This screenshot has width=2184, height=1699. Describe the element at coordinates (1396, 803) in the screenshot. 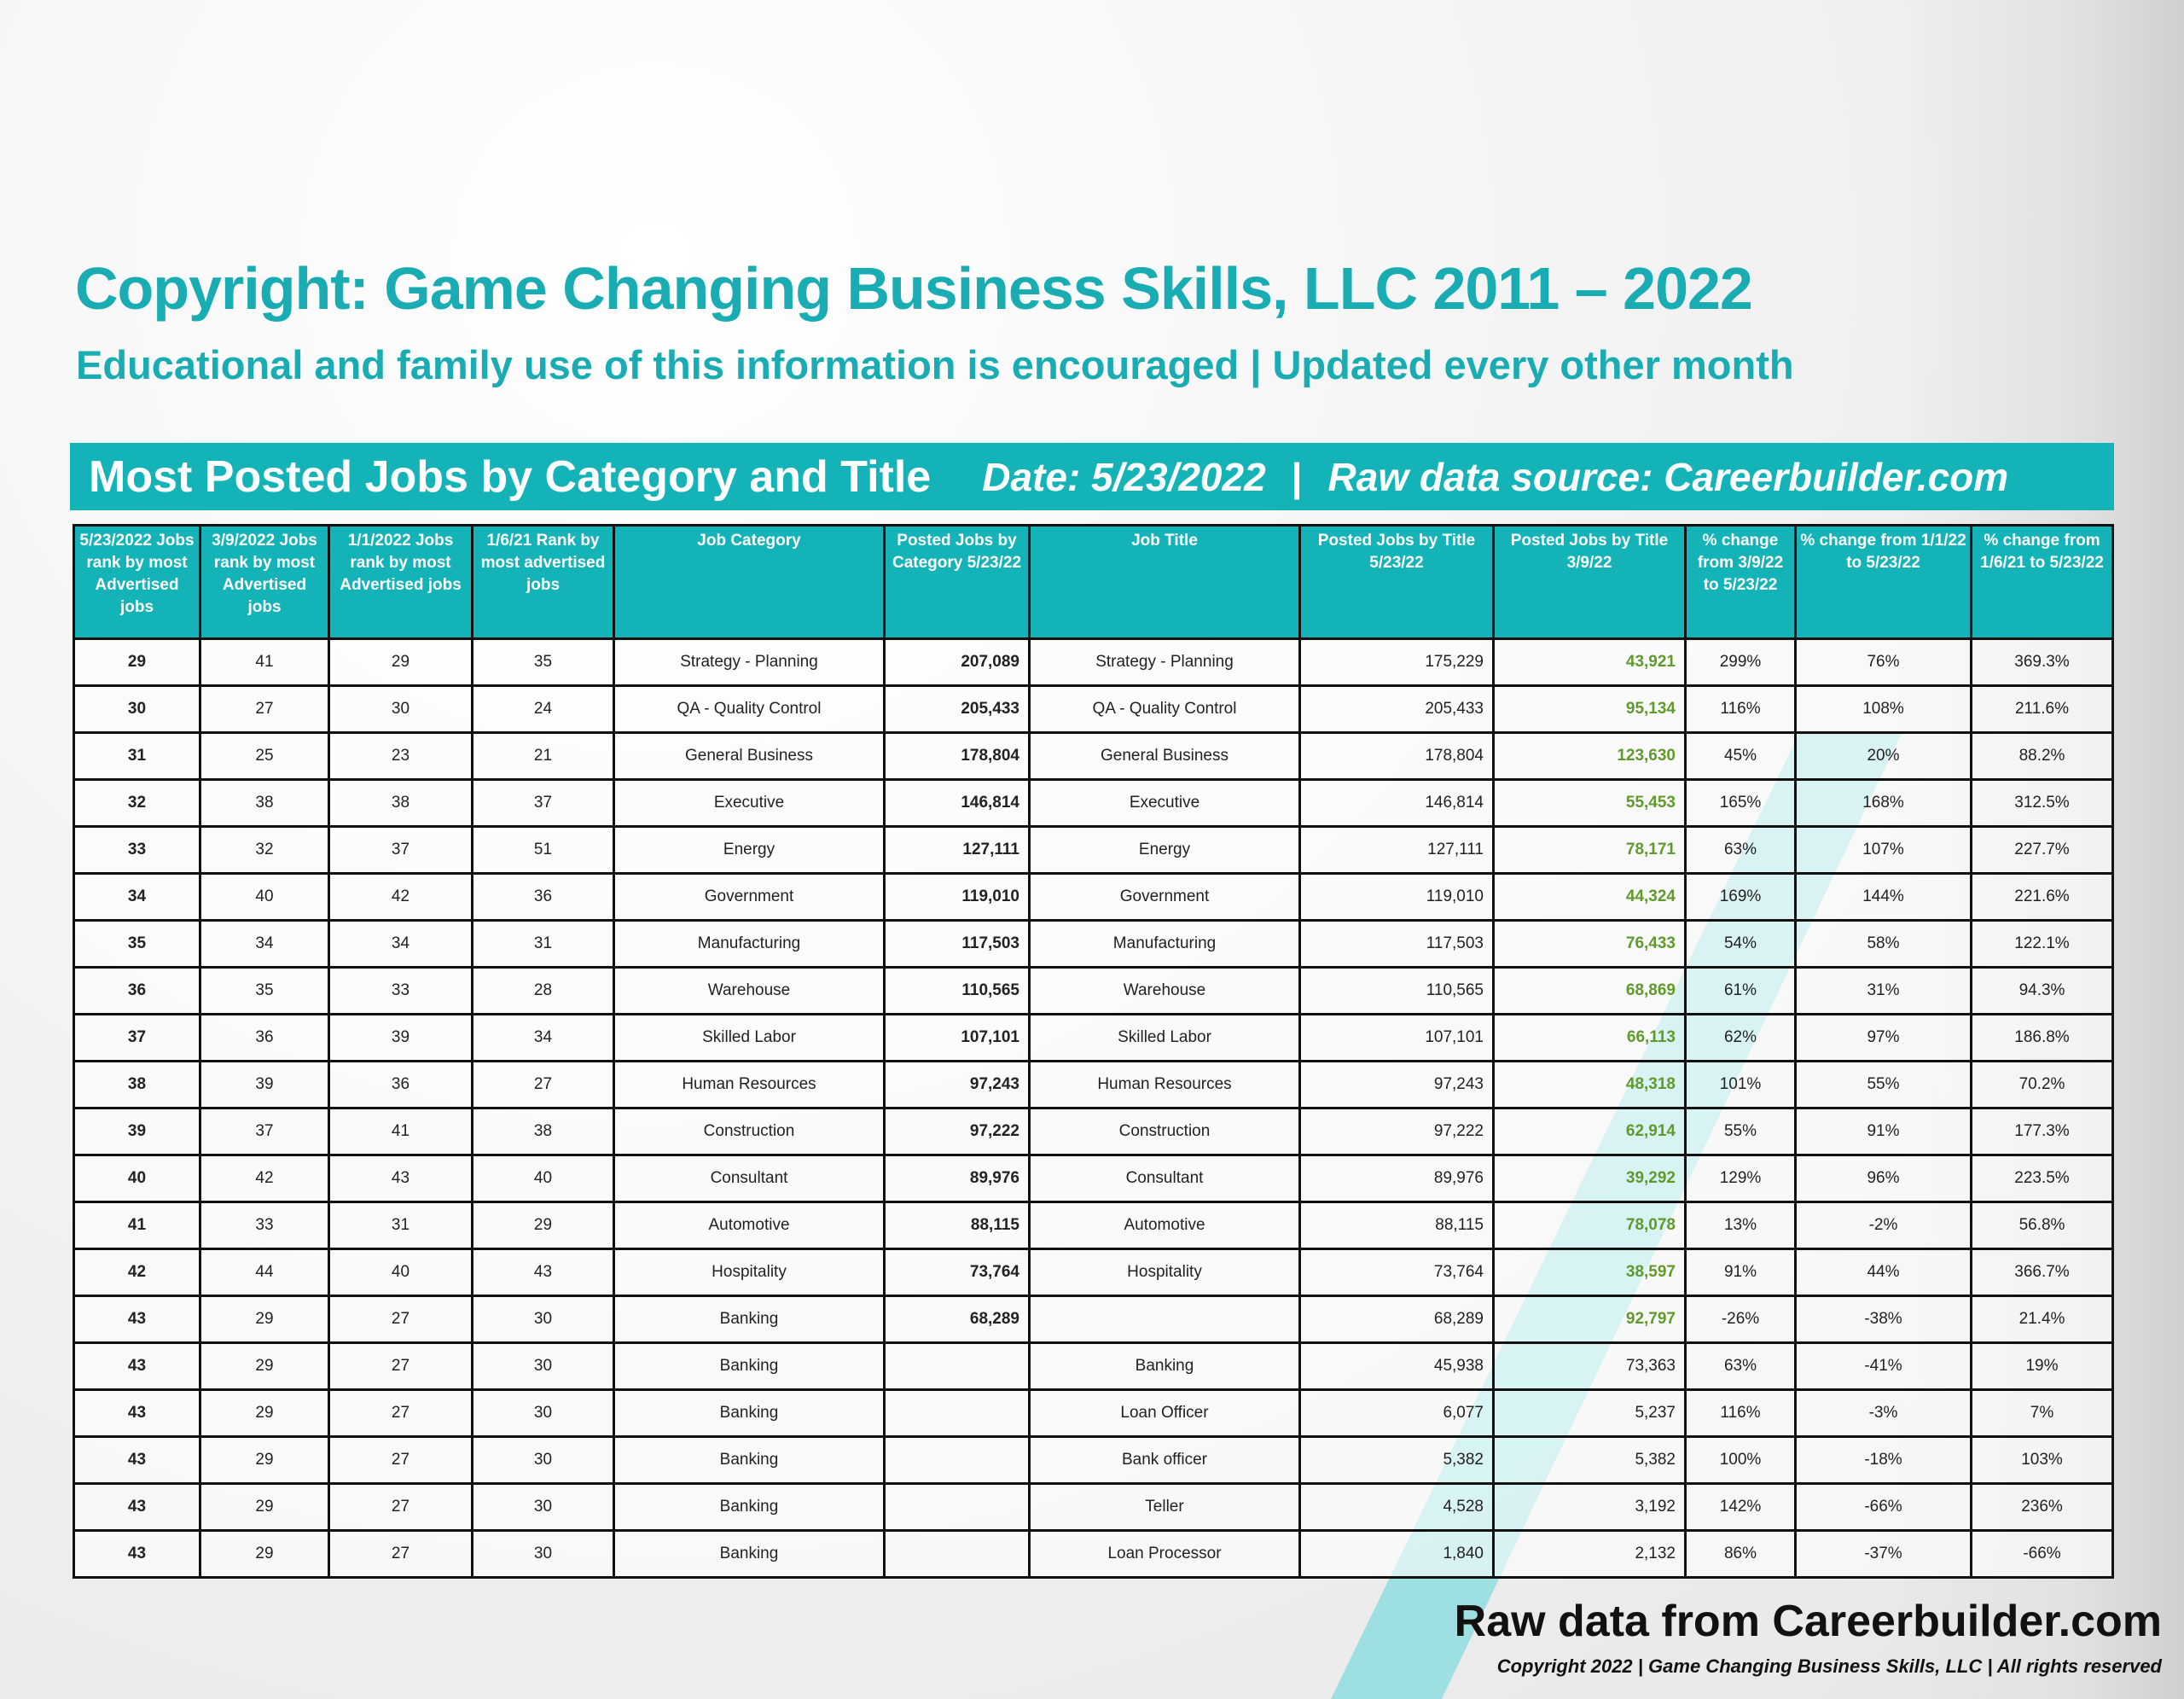

I see `table-cell: 146,814` at that location.